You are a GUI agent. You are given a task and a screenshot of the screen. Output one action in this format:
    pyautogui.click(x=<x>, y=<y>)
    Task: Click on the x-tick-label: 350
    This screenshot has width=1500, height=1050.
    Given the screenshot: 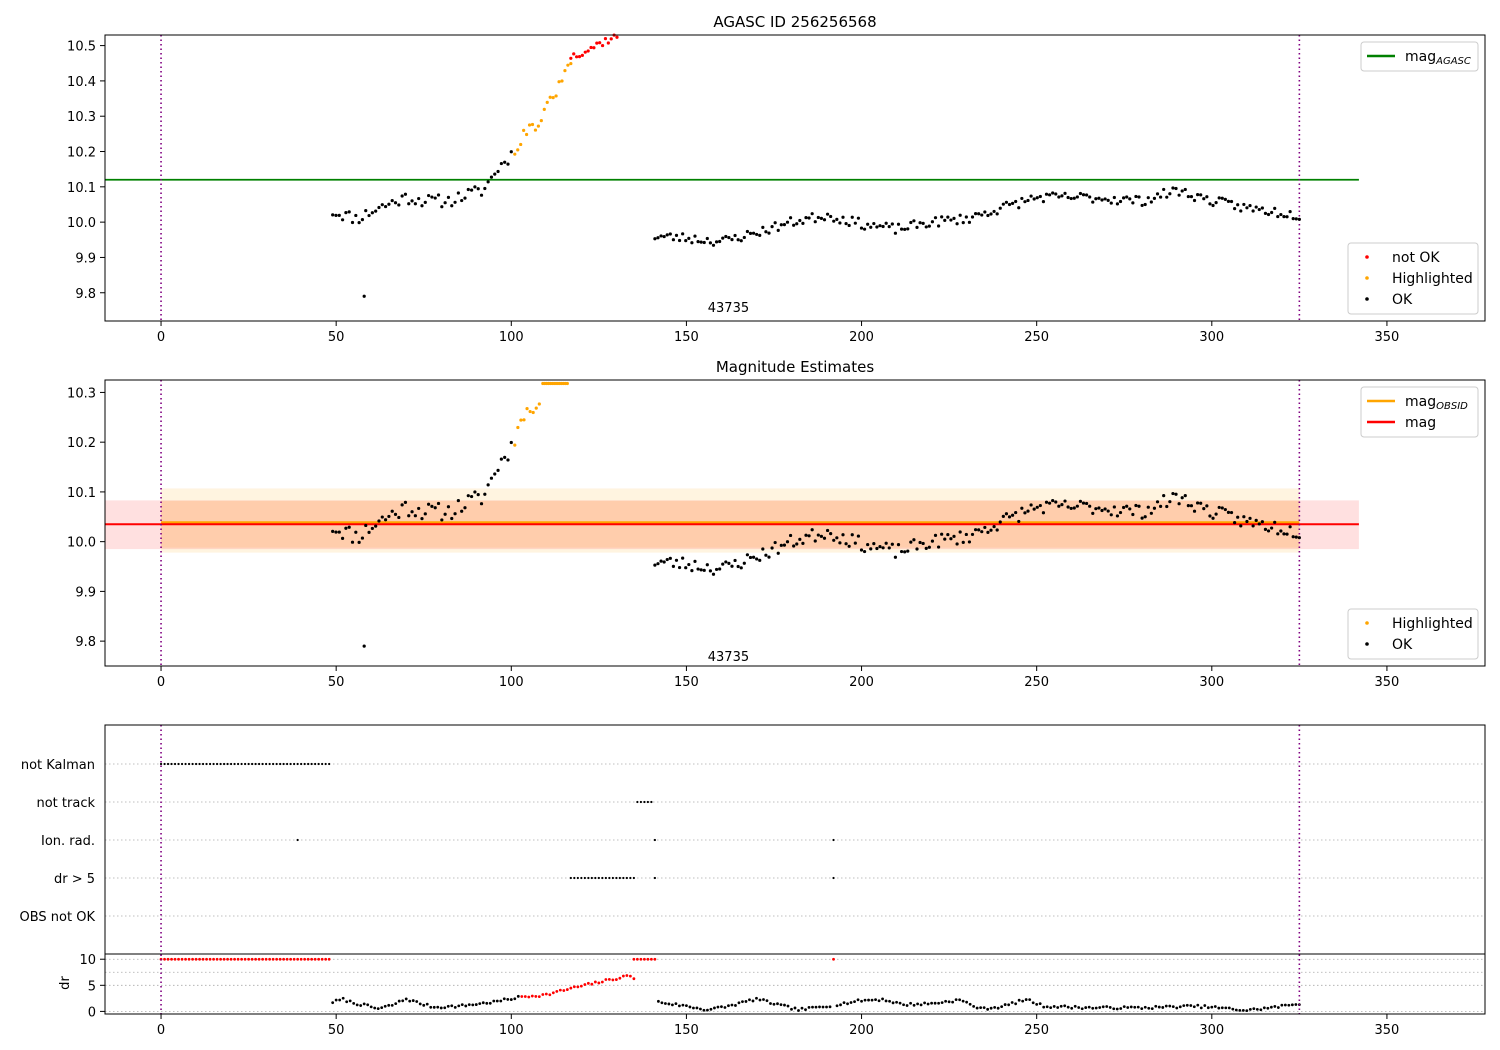 What is the action you would take?
    pyautogui.click(x=1387, y=337)
    